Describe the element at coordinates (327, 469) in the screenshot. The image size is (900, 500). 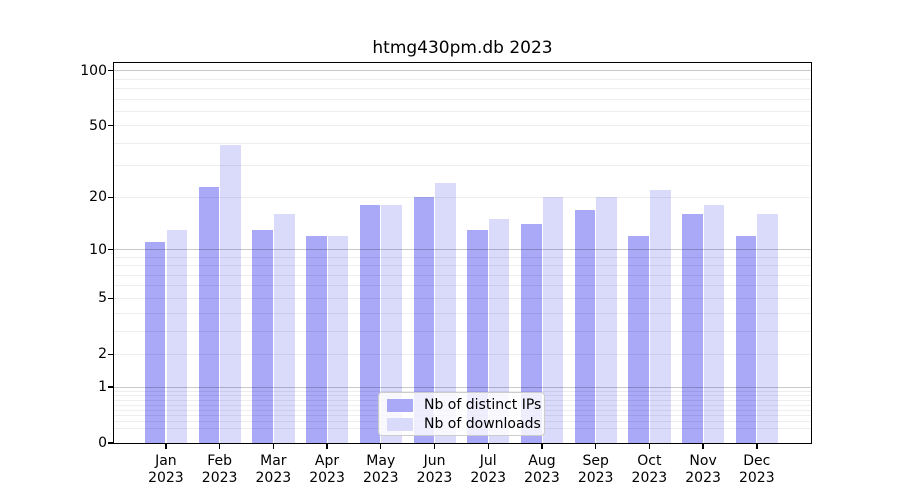
I see `x-axis-tick-label: Apr 2023` at that location.